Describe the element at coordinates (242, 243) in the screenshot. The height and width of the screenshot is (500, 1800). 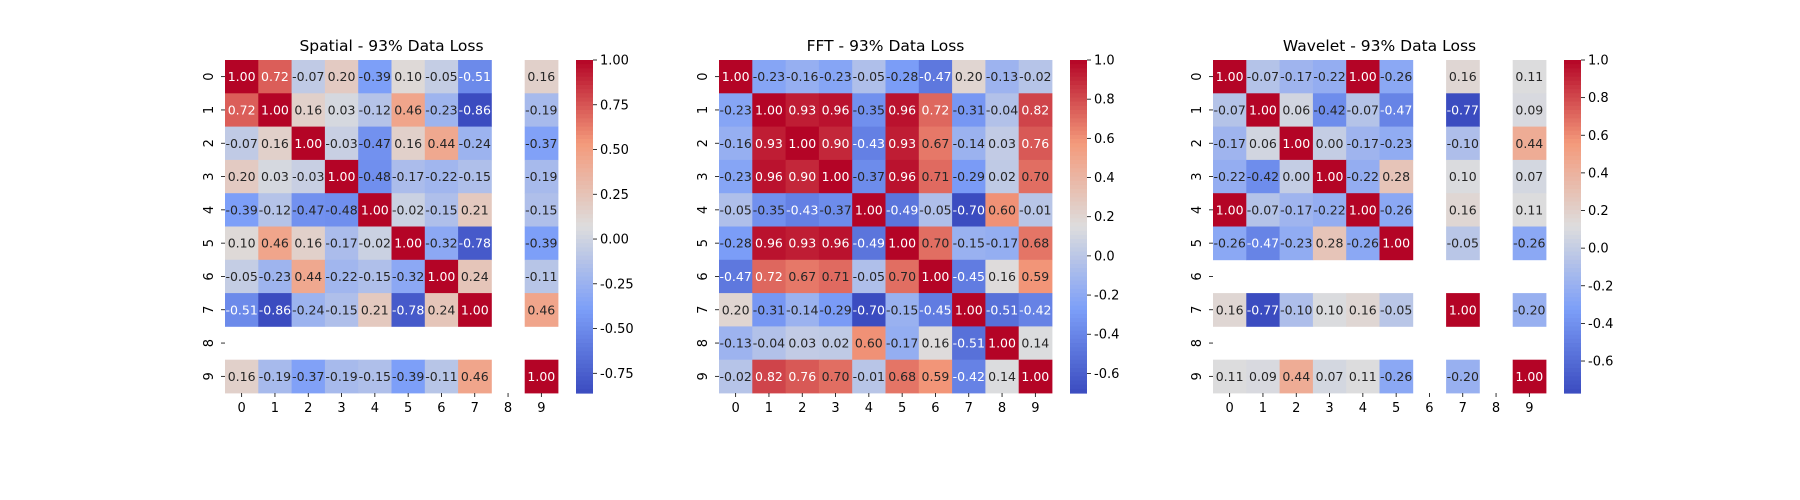
I see `cell-annotation: 0.10` at that location.